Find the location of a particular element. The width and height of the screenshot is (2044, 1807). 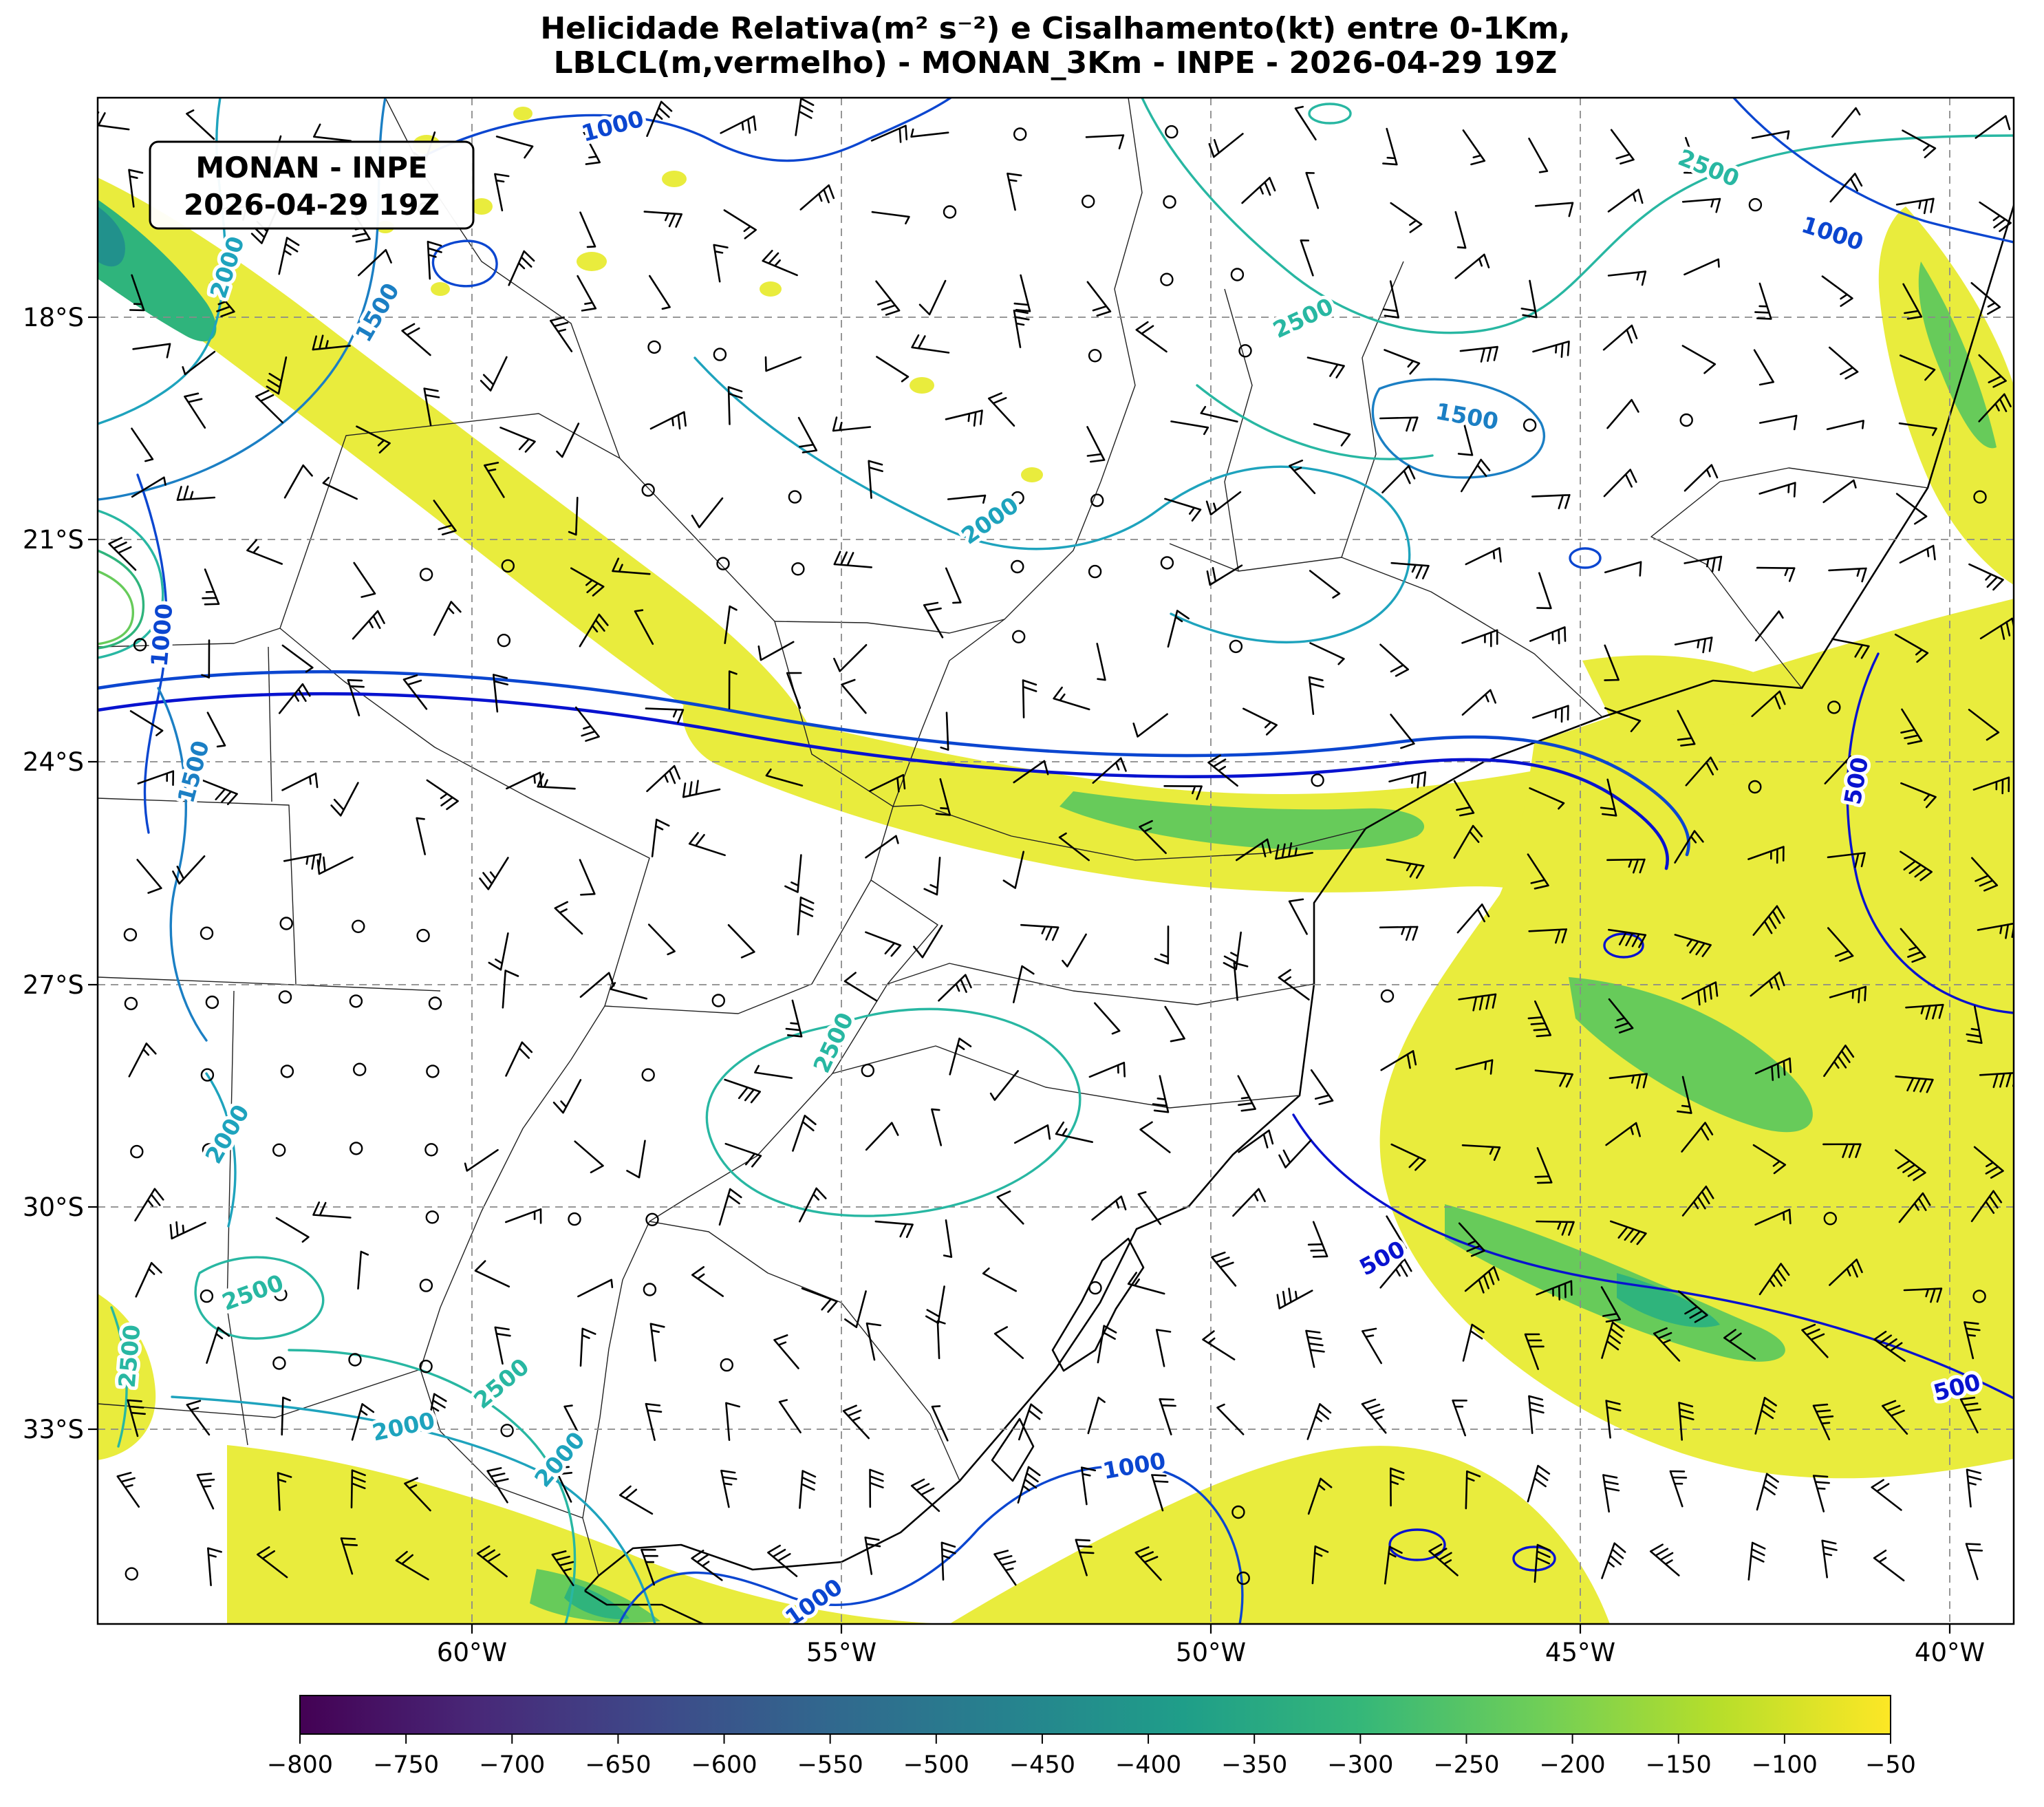

lat-tick-label: 27°S is located at coordinates (54, 985).